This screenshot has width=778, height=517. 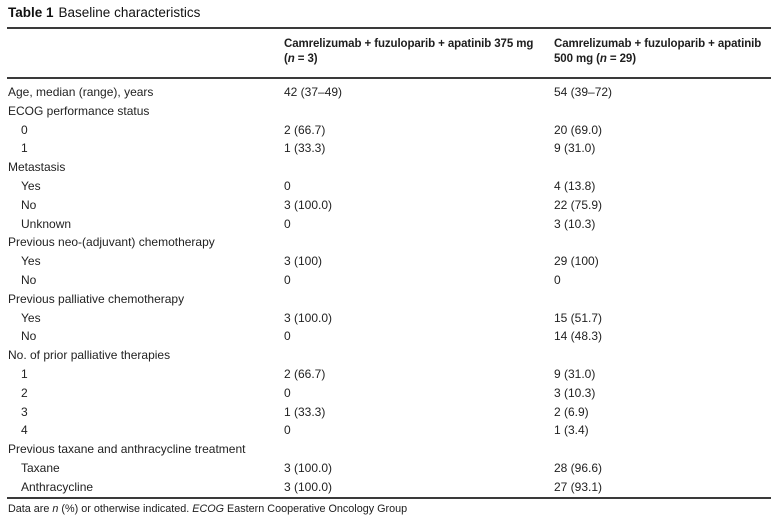 I want to click on row-label: Metastasis, so click(x=37, y=167).